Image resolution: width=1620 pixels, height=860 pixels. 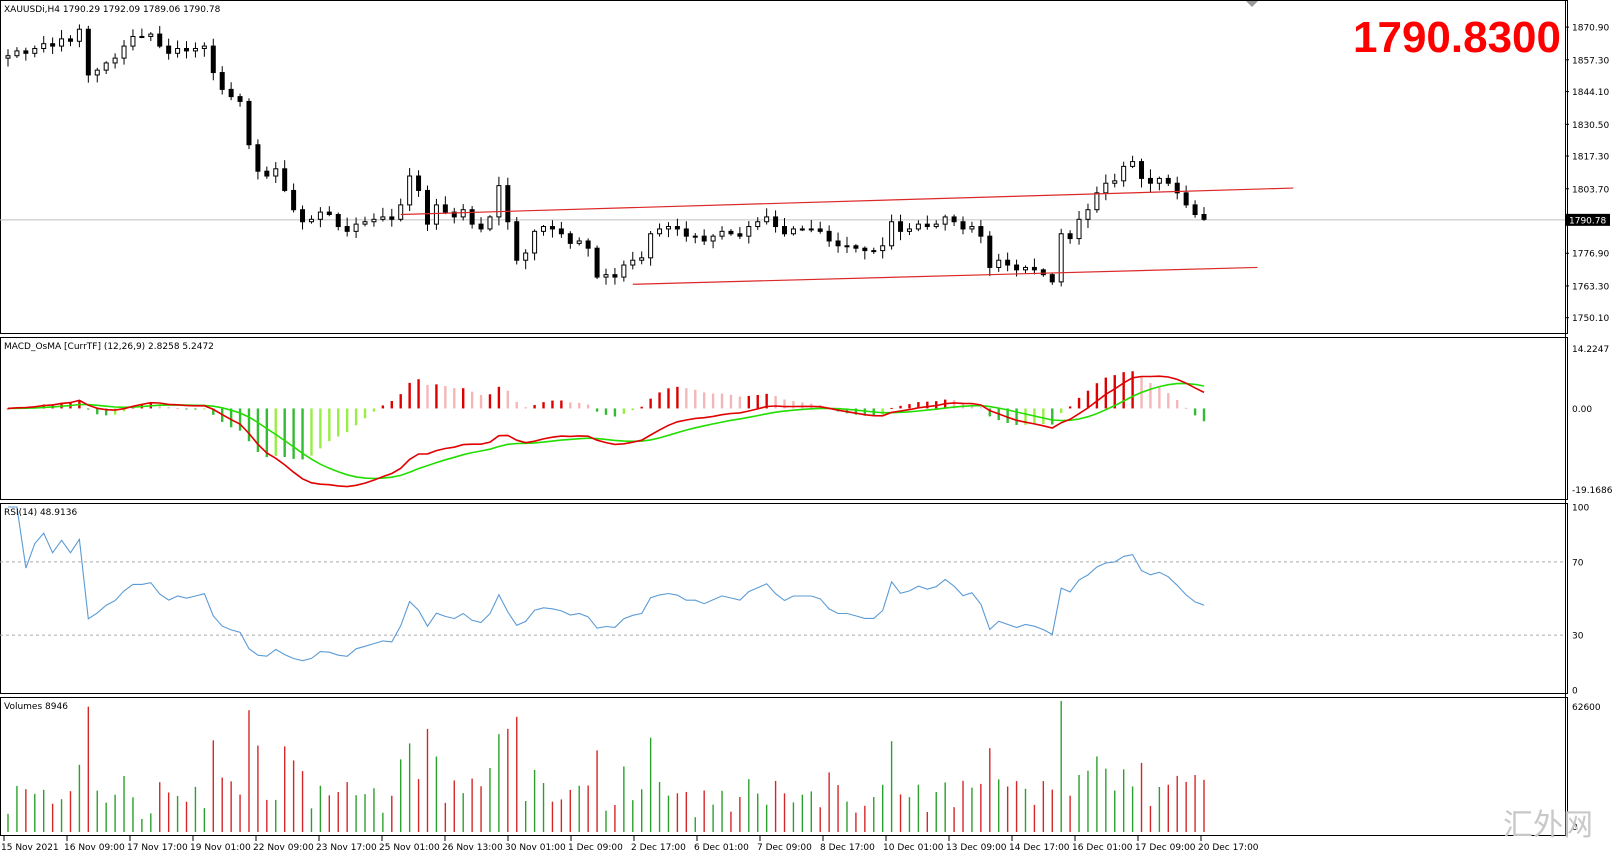 What do you see at coordinates (1252, 4) in the screenshot?
I see `shift-marker-icon` at bounding box center [1252, 4].